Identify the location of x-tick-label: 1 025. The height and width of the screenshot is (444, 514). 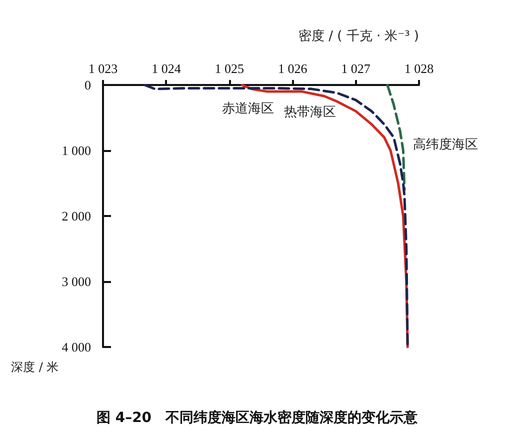
(229, 68).